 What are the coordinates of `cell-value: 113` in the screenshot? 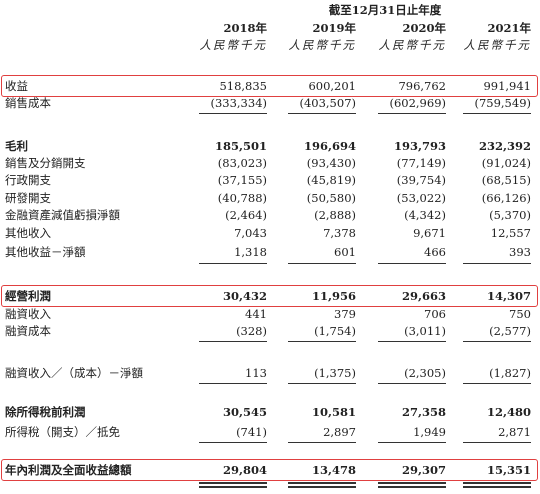 It's located at (256, 373).